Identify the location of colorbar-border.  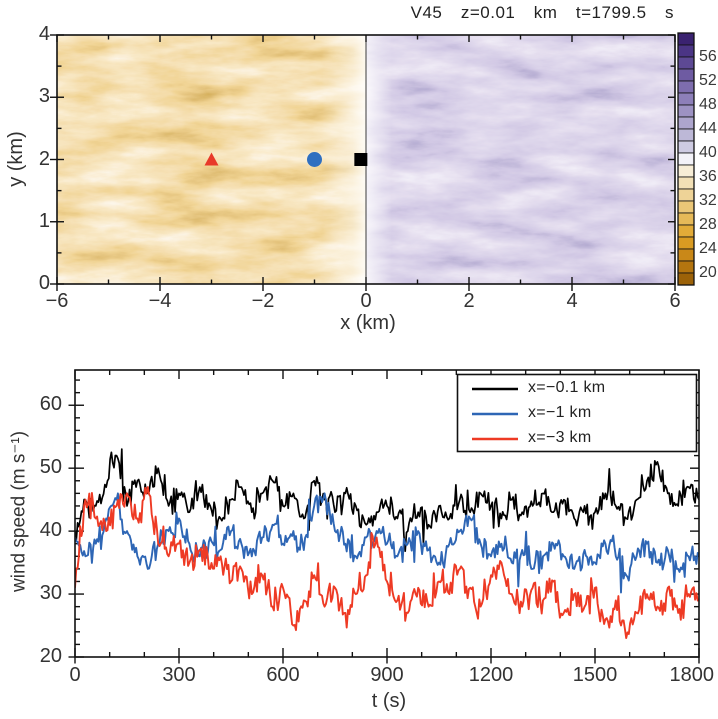
(686, 159).